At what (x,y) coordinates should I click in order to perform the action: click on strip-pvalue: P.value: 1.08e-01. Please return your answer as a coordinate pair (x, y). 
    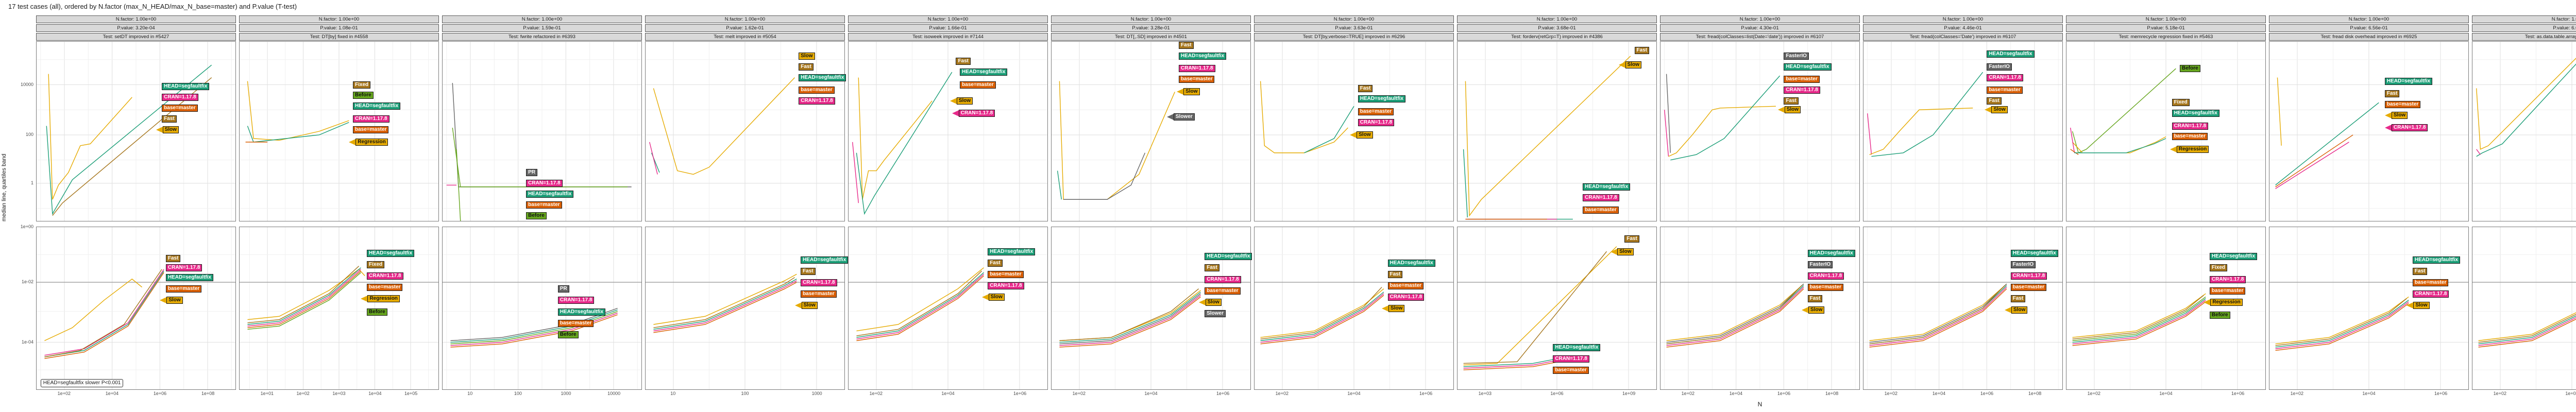
    Looking at the image, I should click on (339, 28).